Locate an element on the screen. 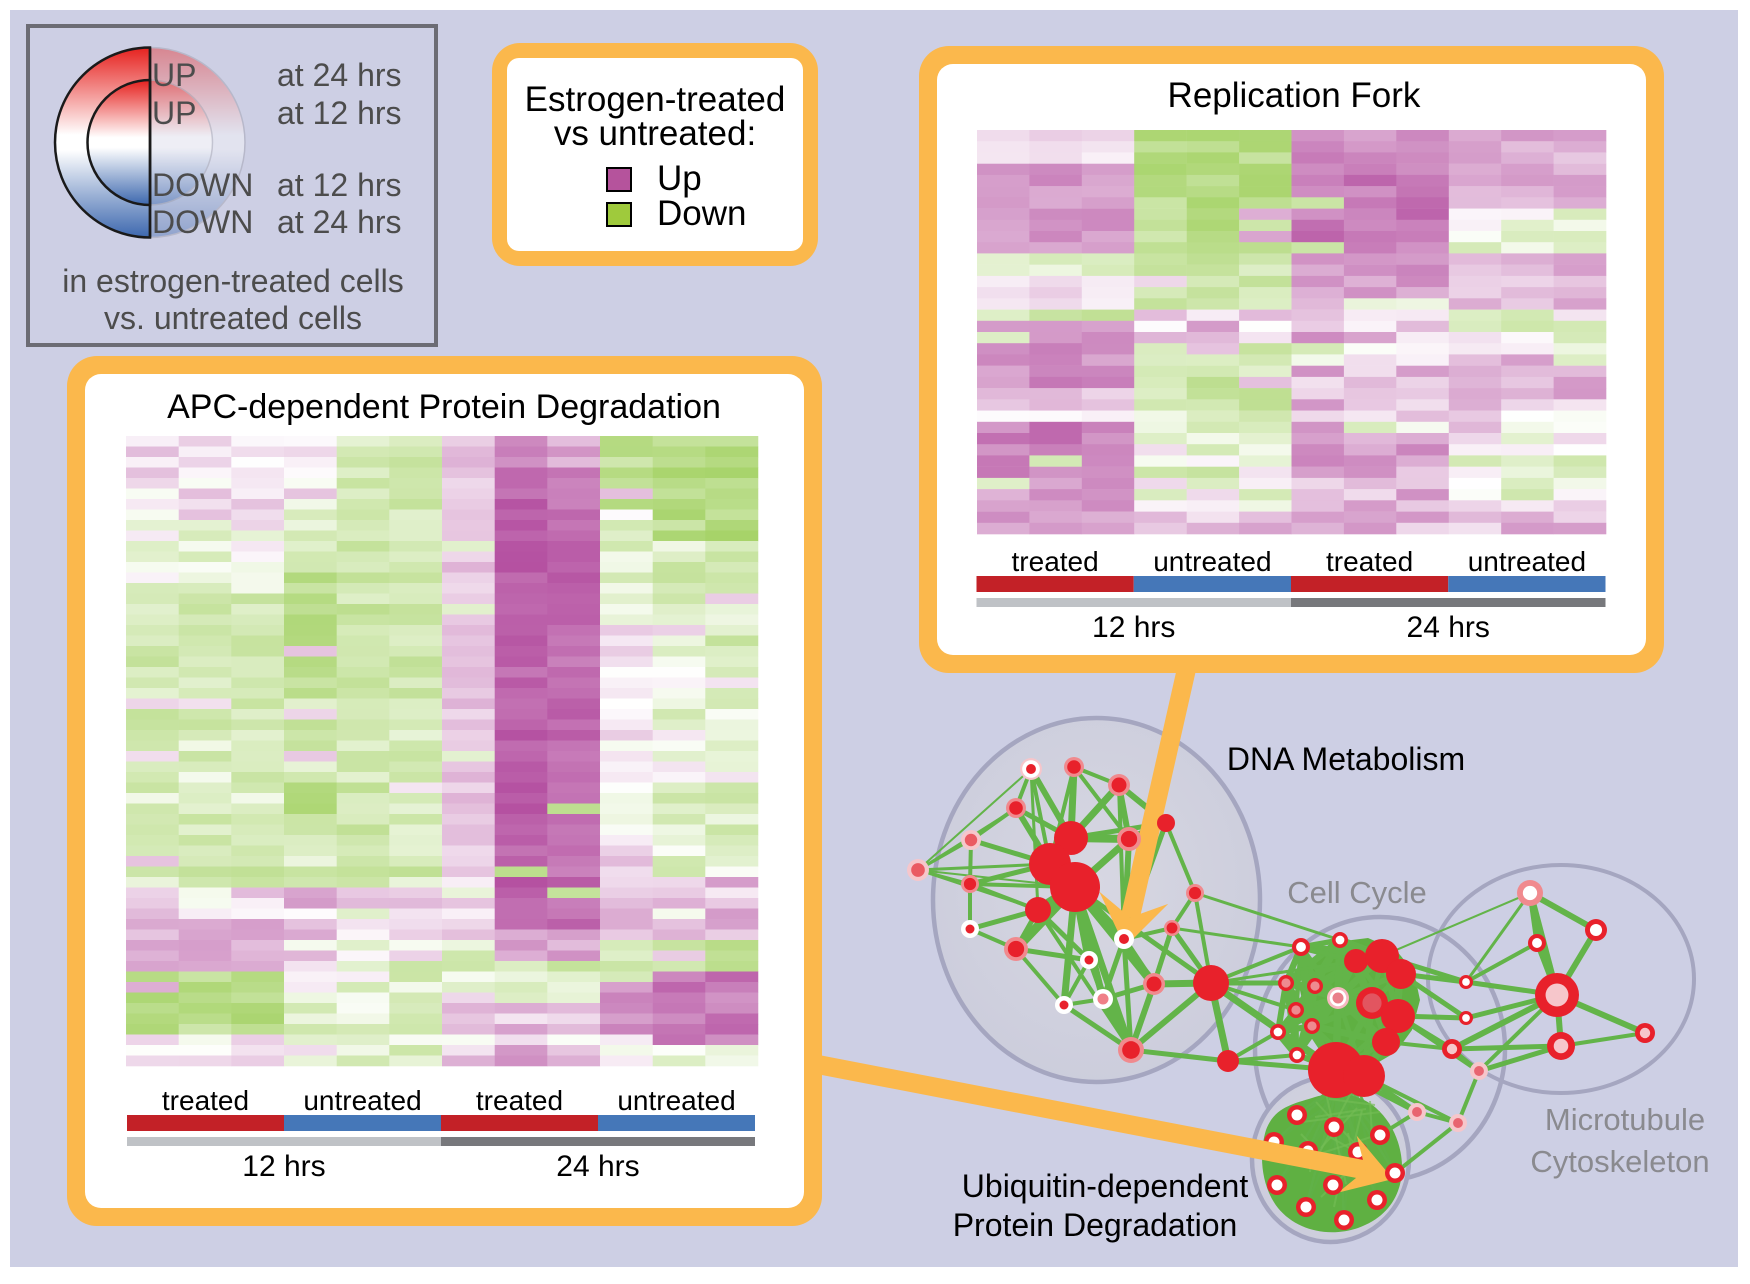 Image resolution: width=1750 pixels, height=1284 pixels. svg-text: Ubiquitin-dependent is located at coordinates (1105, 1186).